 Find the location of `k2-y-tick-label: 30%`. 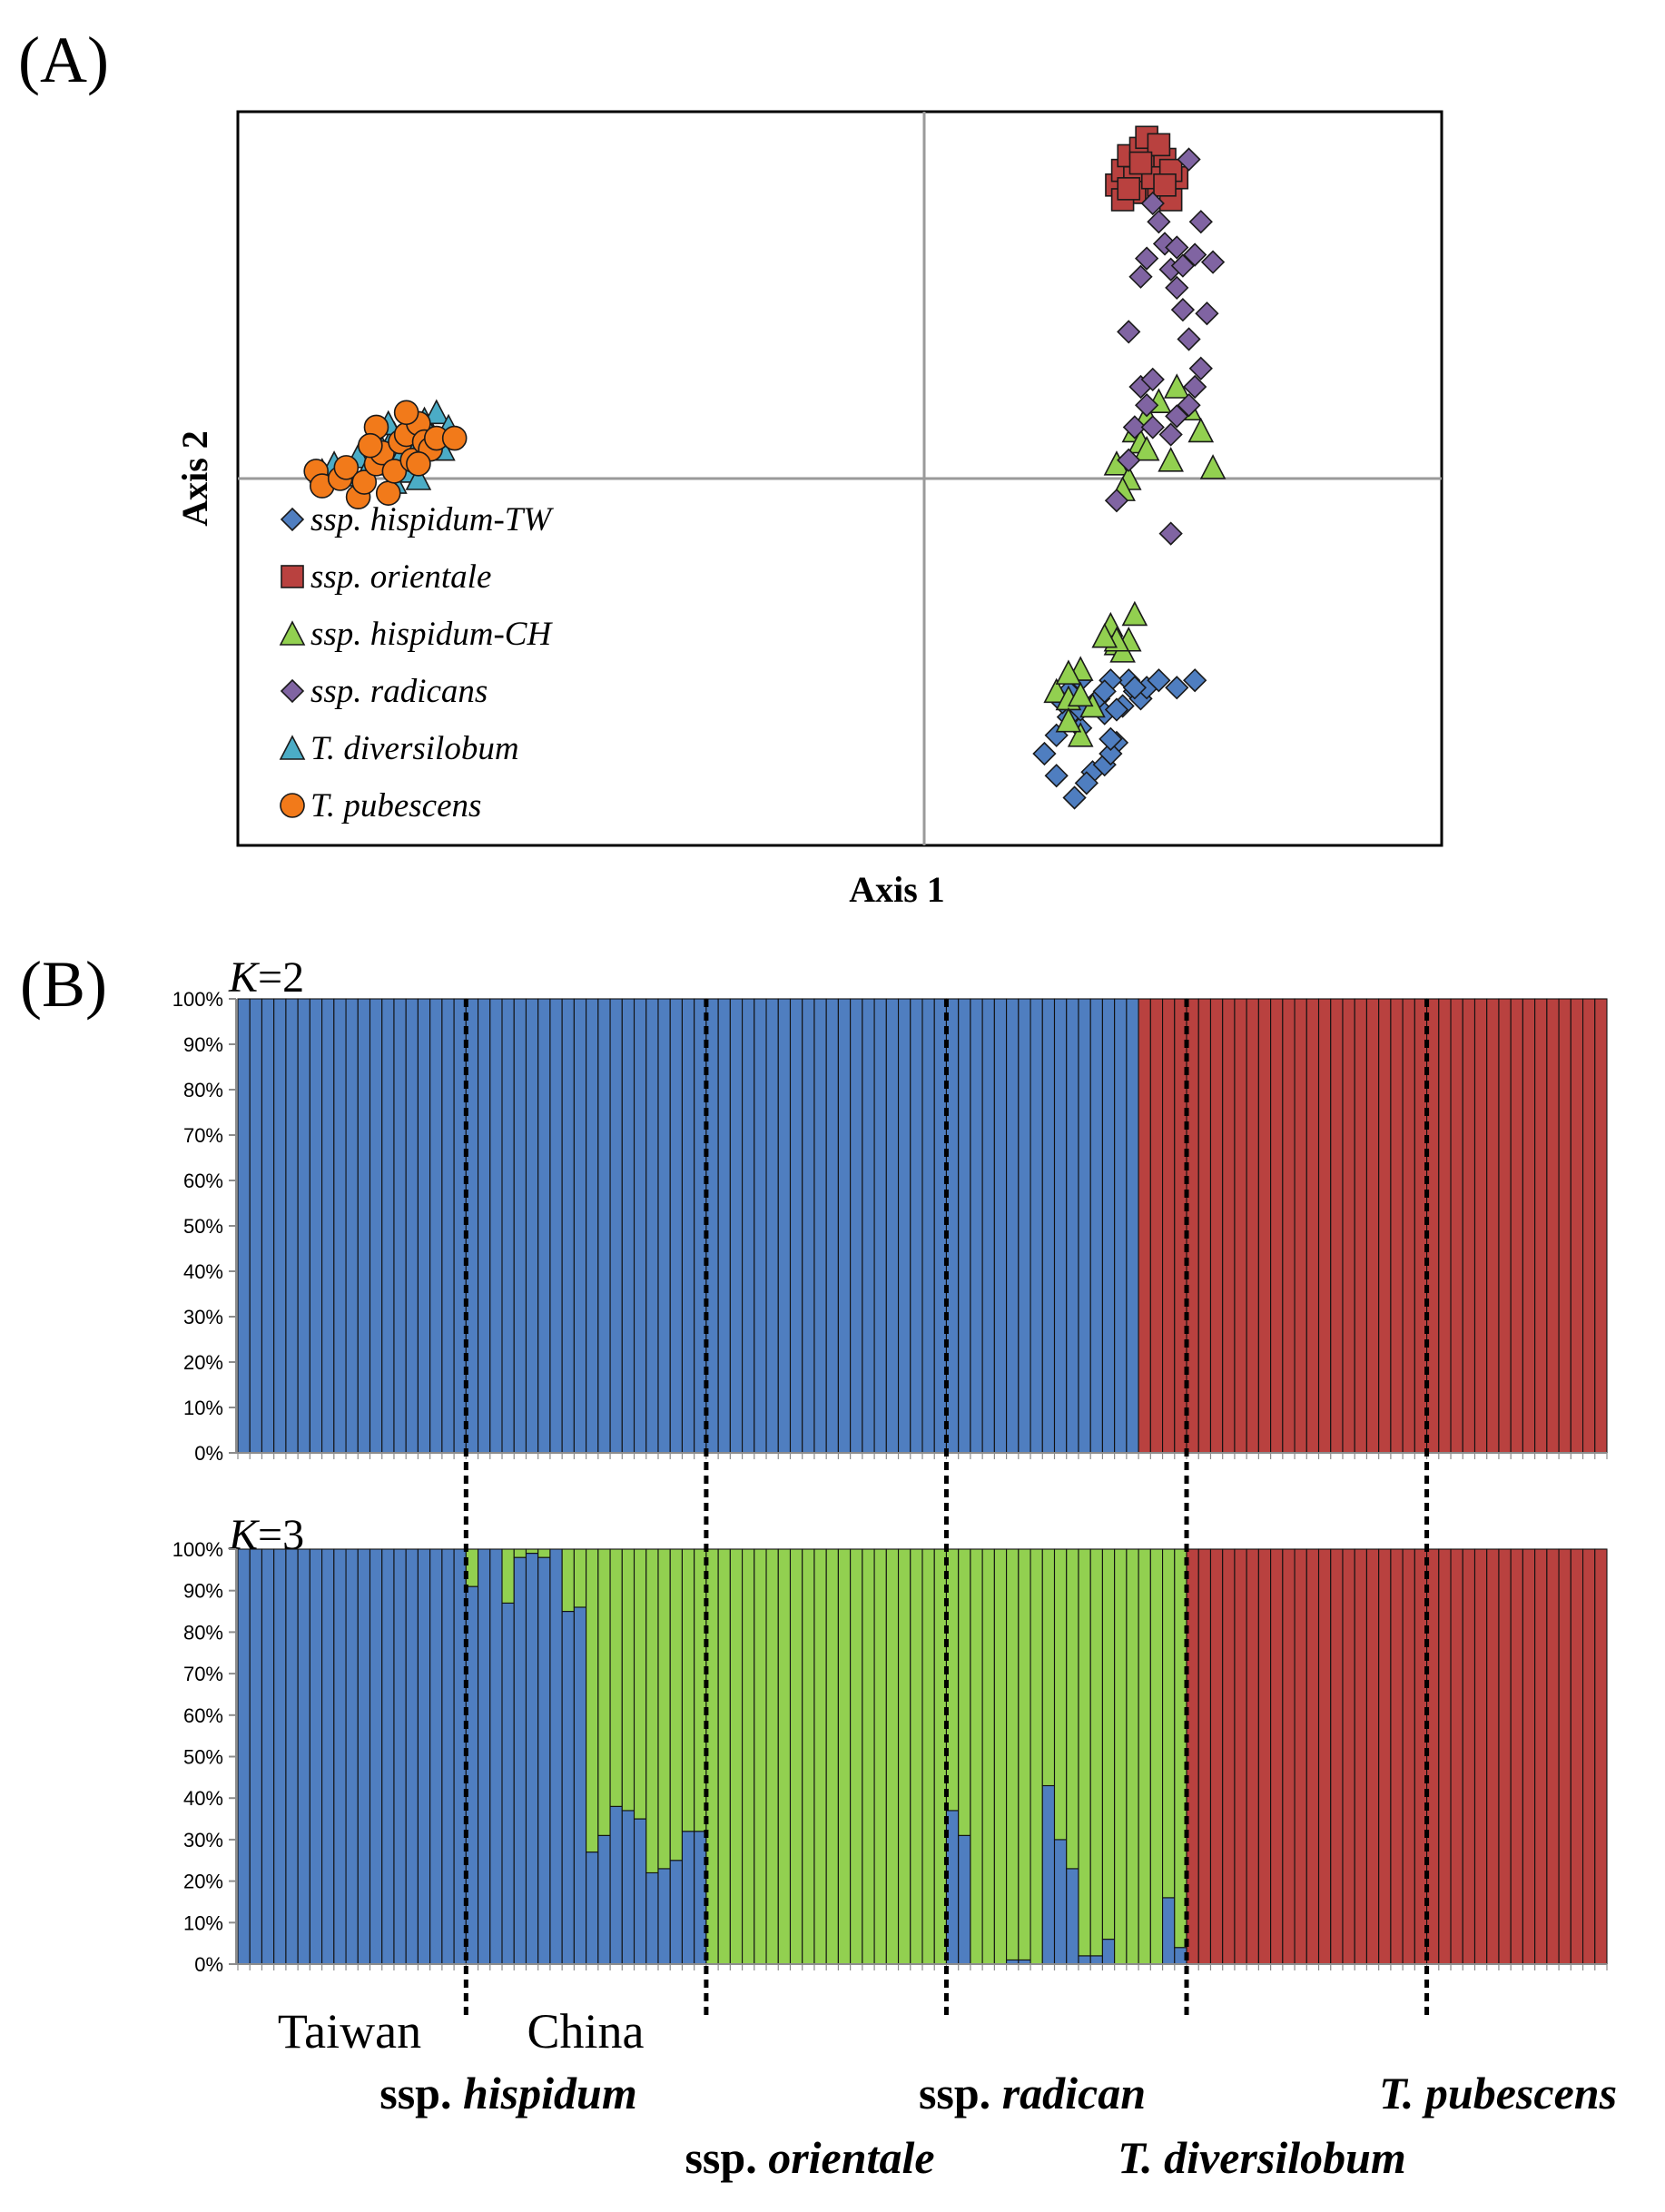

k2-y-tick-label: 30% is located at coordinates (203, 1317).